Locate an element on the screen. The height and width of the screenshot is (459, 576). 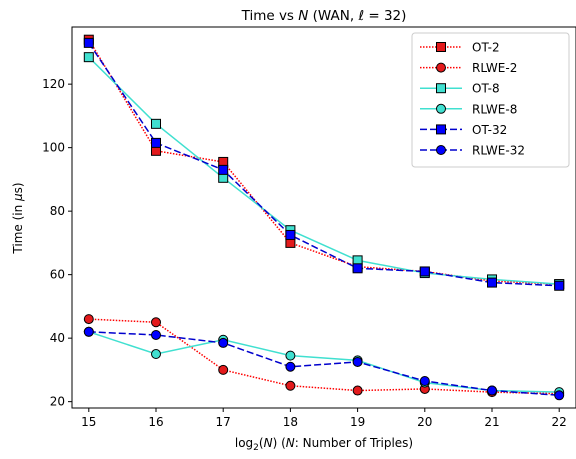
y-tick-label: 20 is located at coordinates (57, 402).